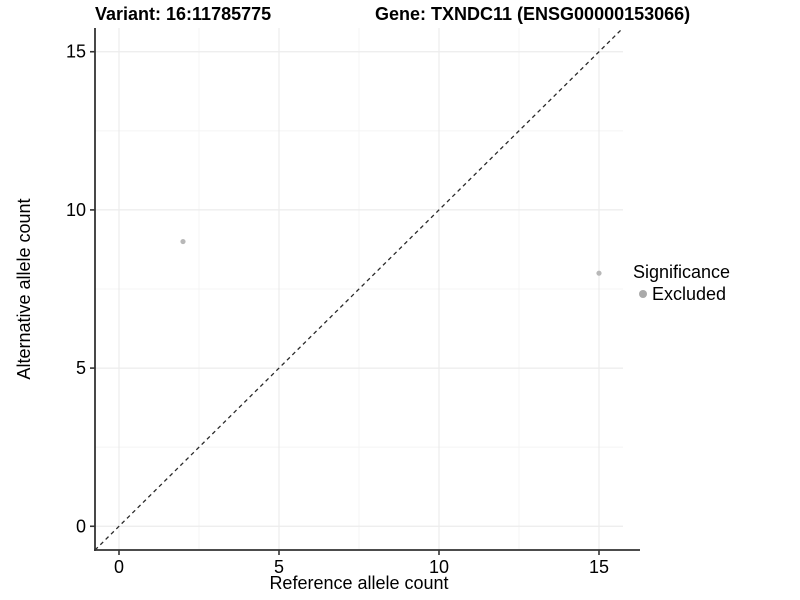 The width and height of the screenshot is (800, 600). What do you see at coordinates (76, 210) in the screenshot?
I see `y-tick-label: 10` at bounding box center [76, 210].